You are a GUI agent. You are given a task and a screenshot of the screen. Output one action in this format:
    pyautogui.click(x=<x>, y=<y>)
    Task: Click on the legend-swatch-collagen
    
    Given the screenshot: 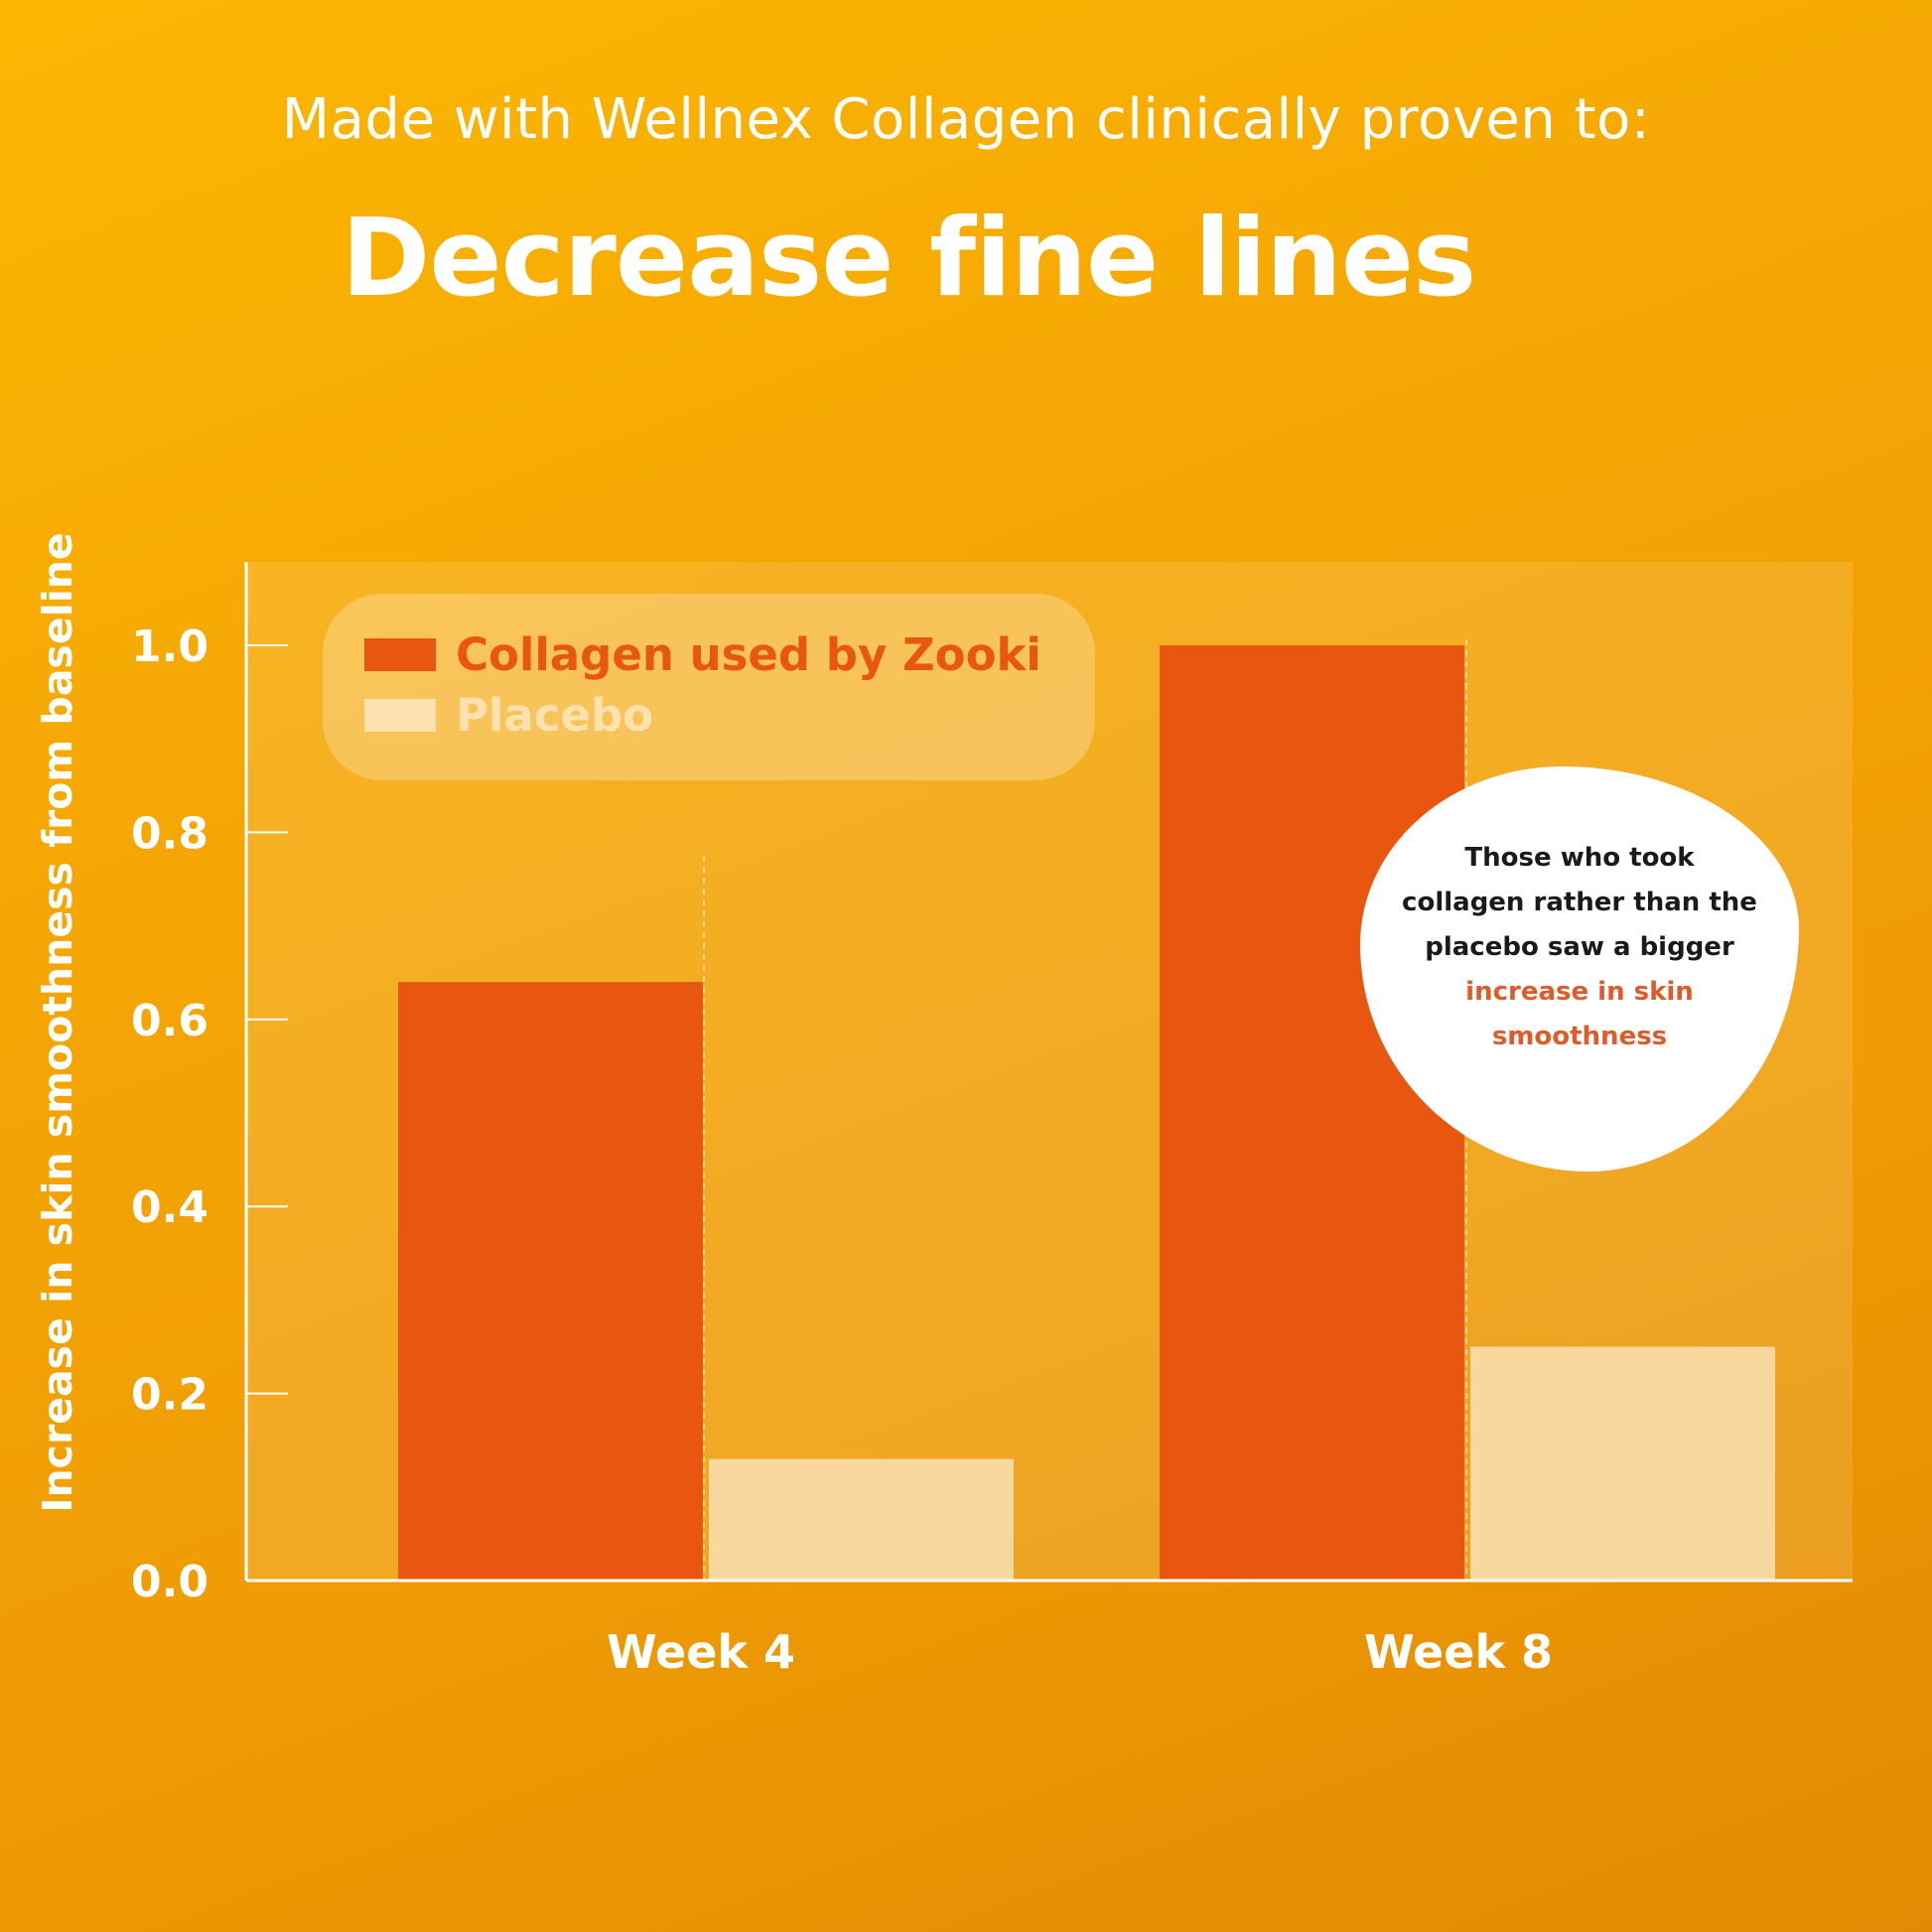 What is the action you would take?
    pyautogui.click(x=400, y=654)
    